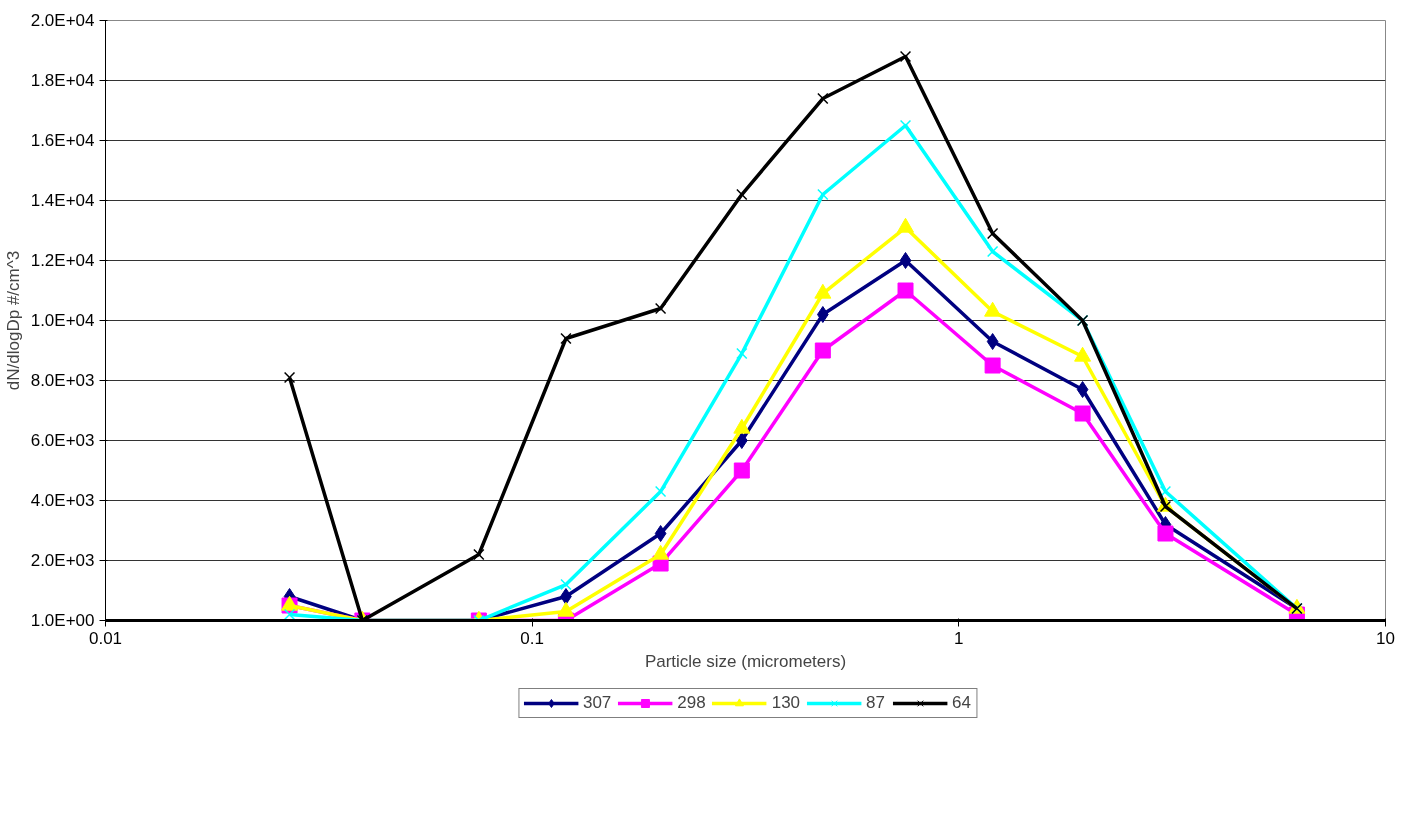 This screenshot has width=1421, height=837. I want to click on y-tick-label: 1.0E+04, so click(62, 321).